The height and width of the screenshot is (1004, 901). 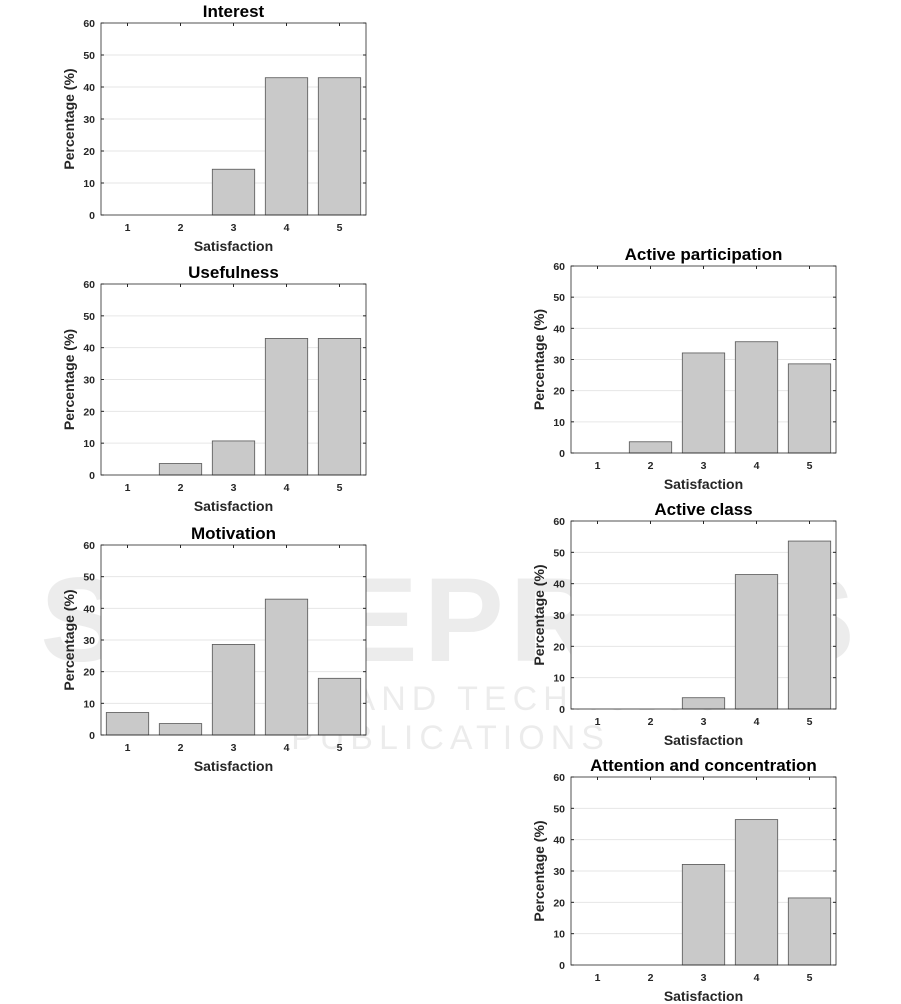 I want to click on chart-title: Usefulness, so click(x=233, y=272).